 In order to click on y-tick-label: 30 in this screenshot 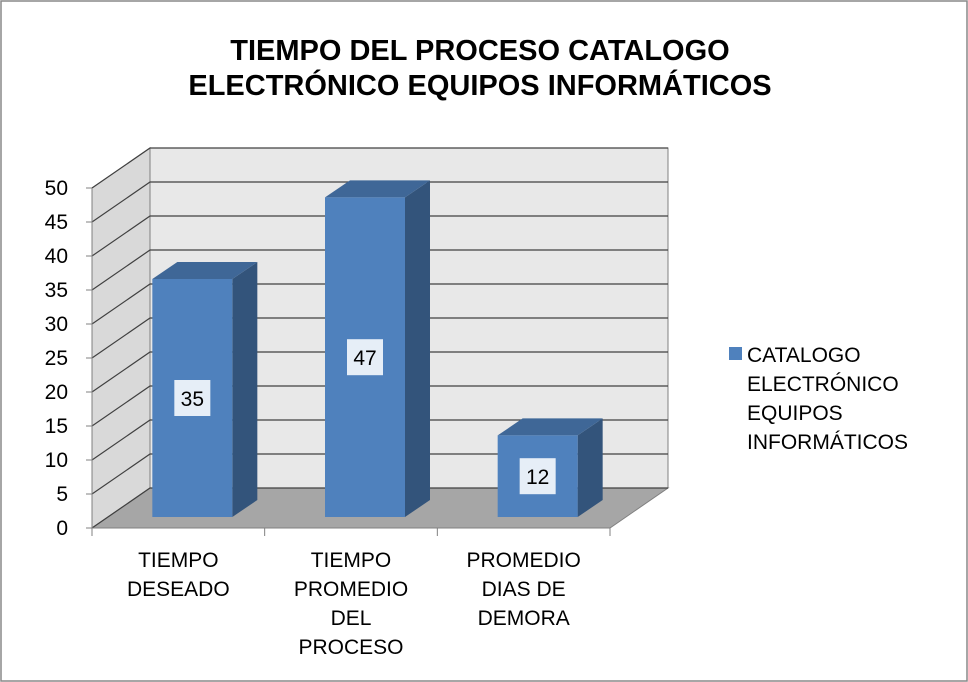, I will do `click(56, 324)`.